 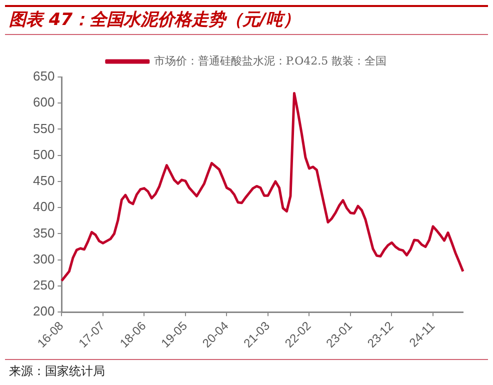 What do you see at coordinates (43, 128) in the screenshot?
I see `y-tick-label: 550` at bounding box center [43, 128].